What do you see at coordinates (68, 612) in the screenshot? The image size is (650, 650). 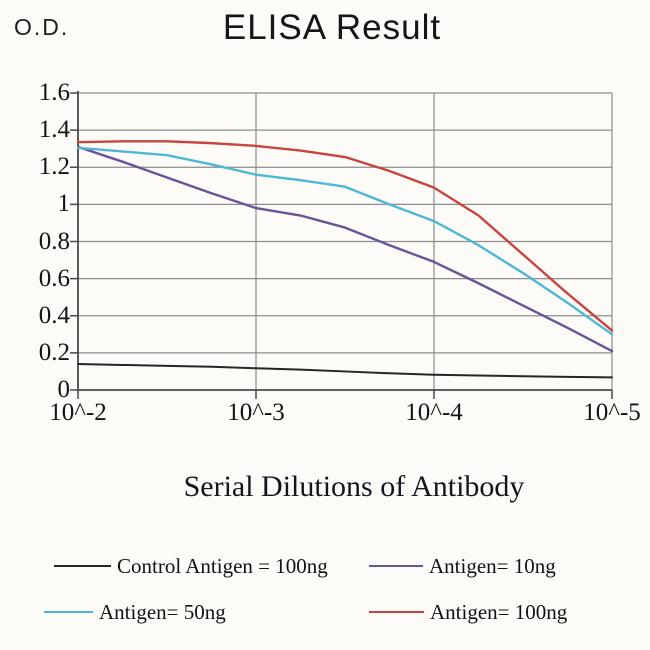 I see `legend-line-swatch-cyan` at bounding box center [68, 612].